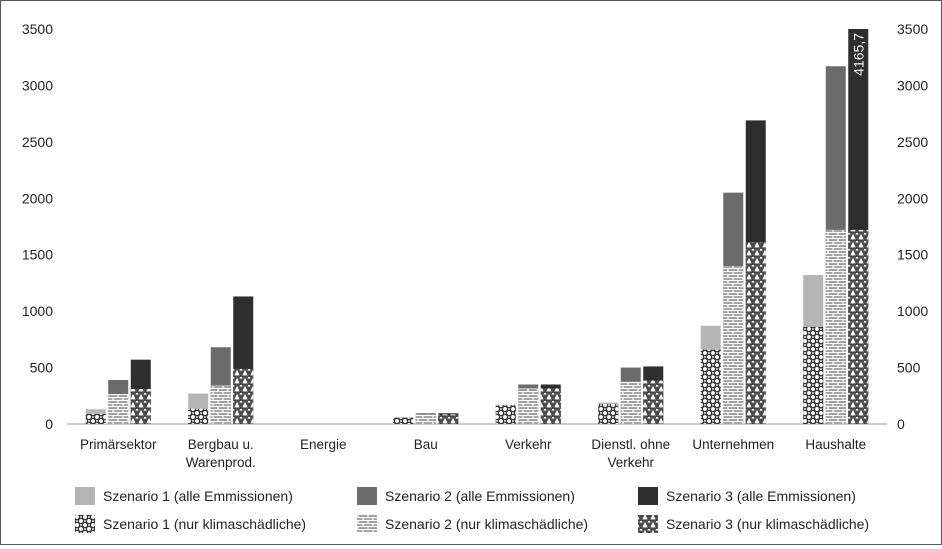  Describe the element at coordinates (204, 524) in the screenshot. I see `legend-label: Szenario 1 (nur klimaschädliche)` at that location.